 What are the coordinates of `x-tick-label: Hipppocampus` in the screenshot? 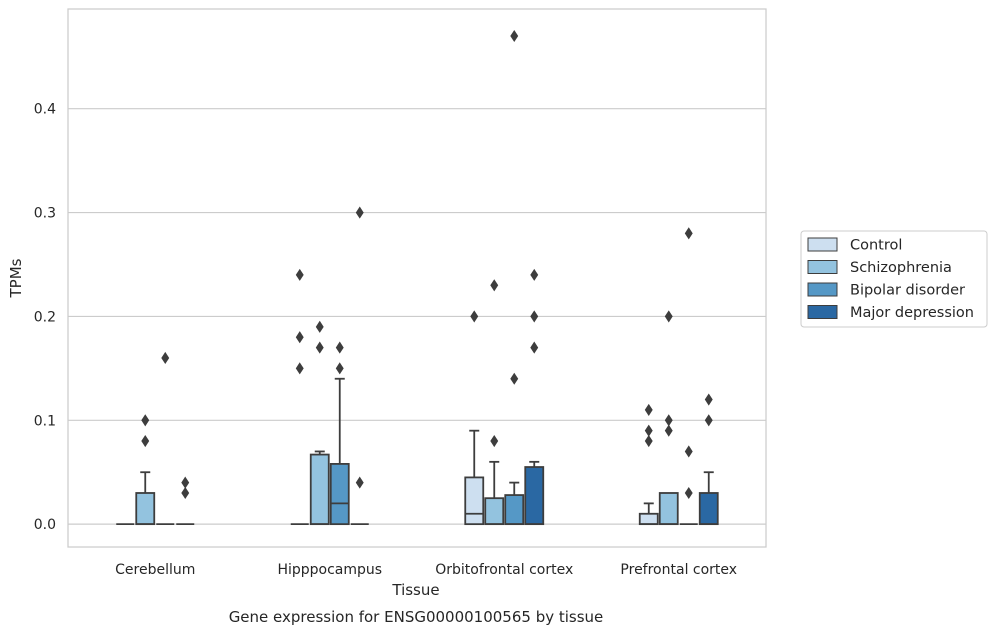 It's located at (329, 570).